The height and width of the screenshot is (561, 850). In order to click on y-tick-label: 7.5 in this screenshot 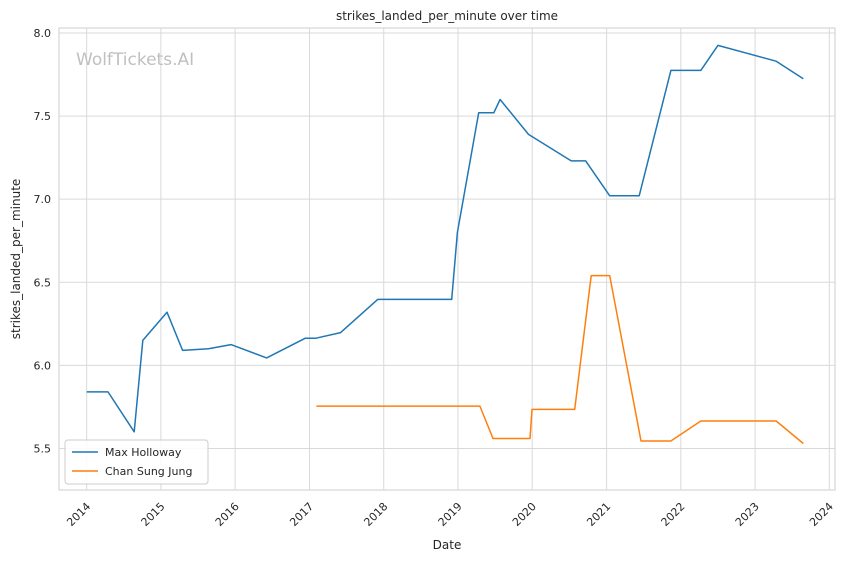, I will do `click(43, 116)`.